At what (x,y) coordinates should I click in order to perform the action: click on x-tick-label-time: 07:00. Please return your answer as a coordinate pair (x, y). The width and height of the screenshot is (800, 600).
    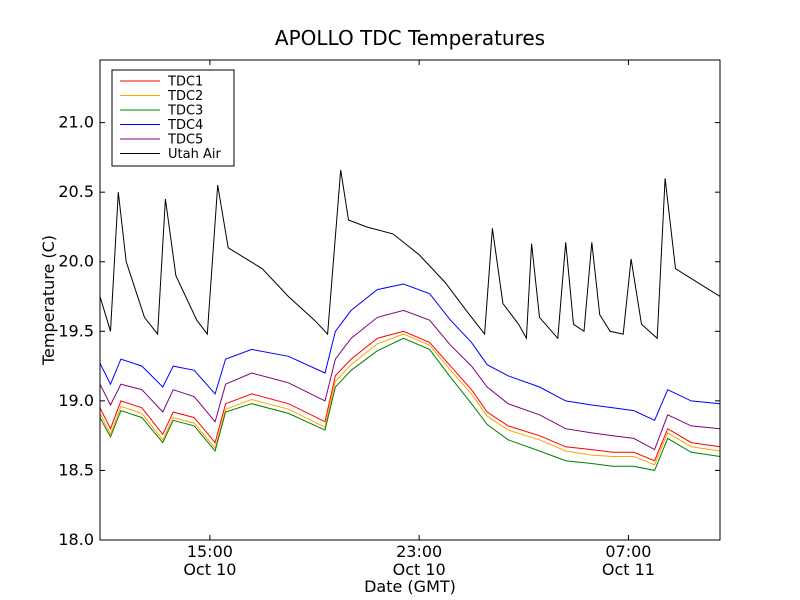
    Looking at the image, I should click on (628, 551).